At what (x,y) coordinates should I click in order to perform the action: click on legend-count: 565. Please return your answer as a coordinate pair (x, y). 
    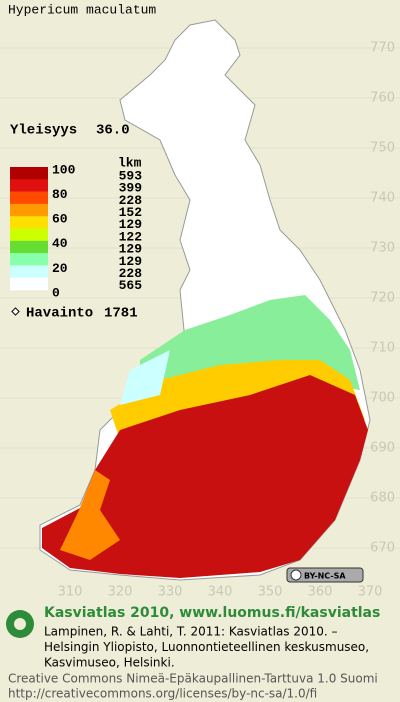
    Looking at the image, I should click on (131, 285).